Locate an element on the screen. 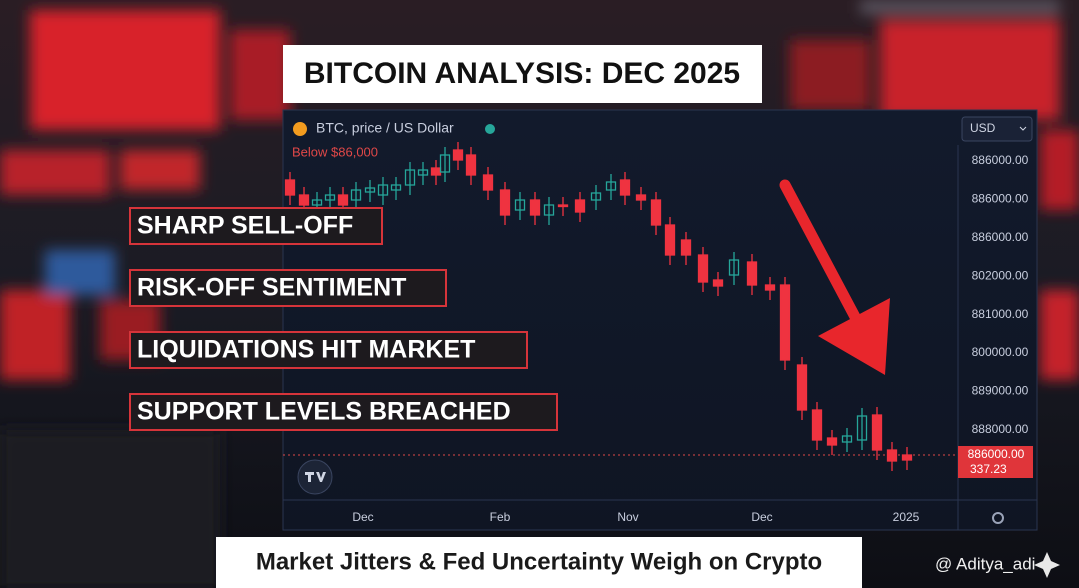 This screenshot has width=1079, height=588. caption-background is located at coordinates (539, 562).